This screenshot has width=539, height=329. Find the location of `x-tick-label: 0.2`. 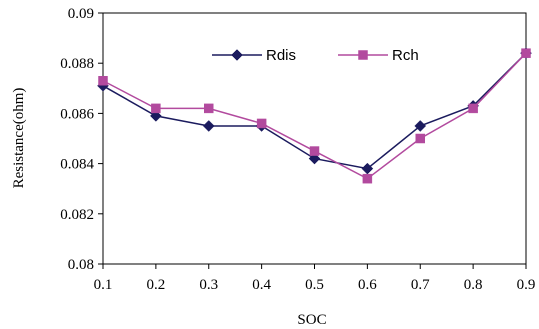

x-tick-label: 0.2 is located at coordinates (156, 285).